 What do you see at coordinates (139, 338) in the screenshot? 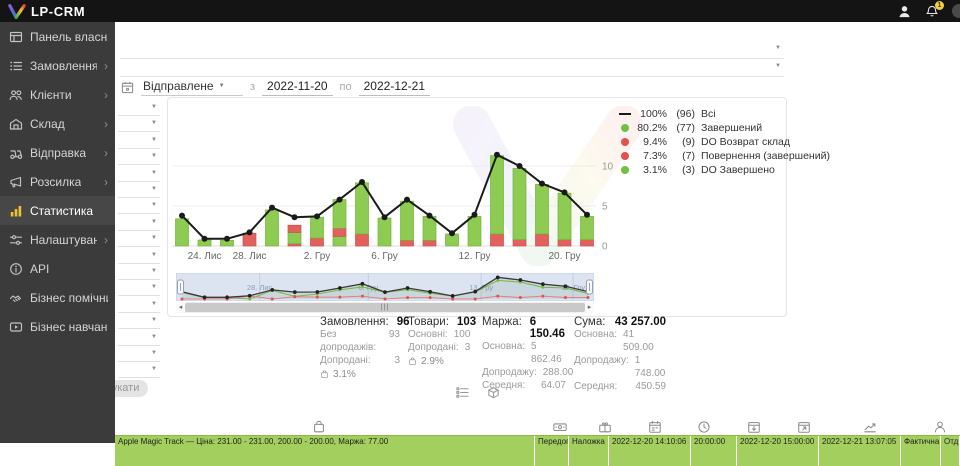
I see `side-filter-select-15: ▼` at bounding box center [139, 338].